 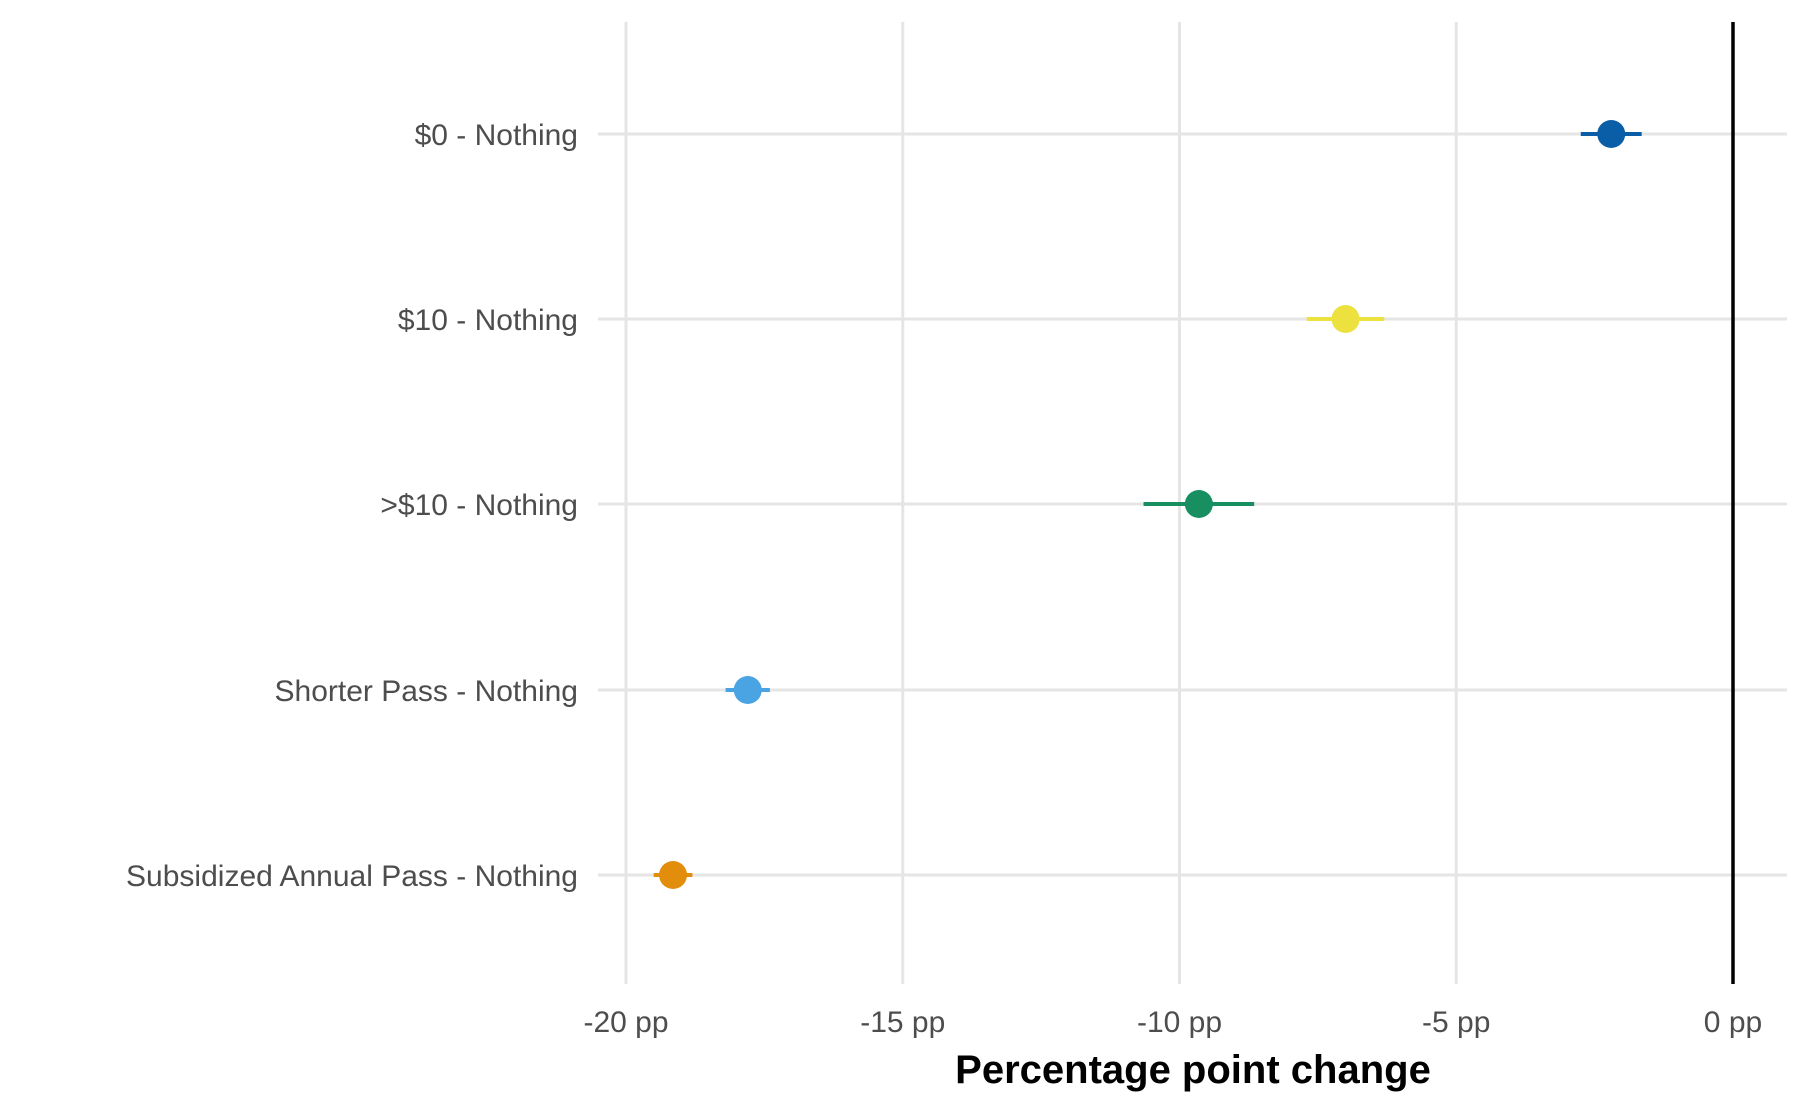 I want to click on x-tick-label: 0 pp, so click(x=1733, y=1022).